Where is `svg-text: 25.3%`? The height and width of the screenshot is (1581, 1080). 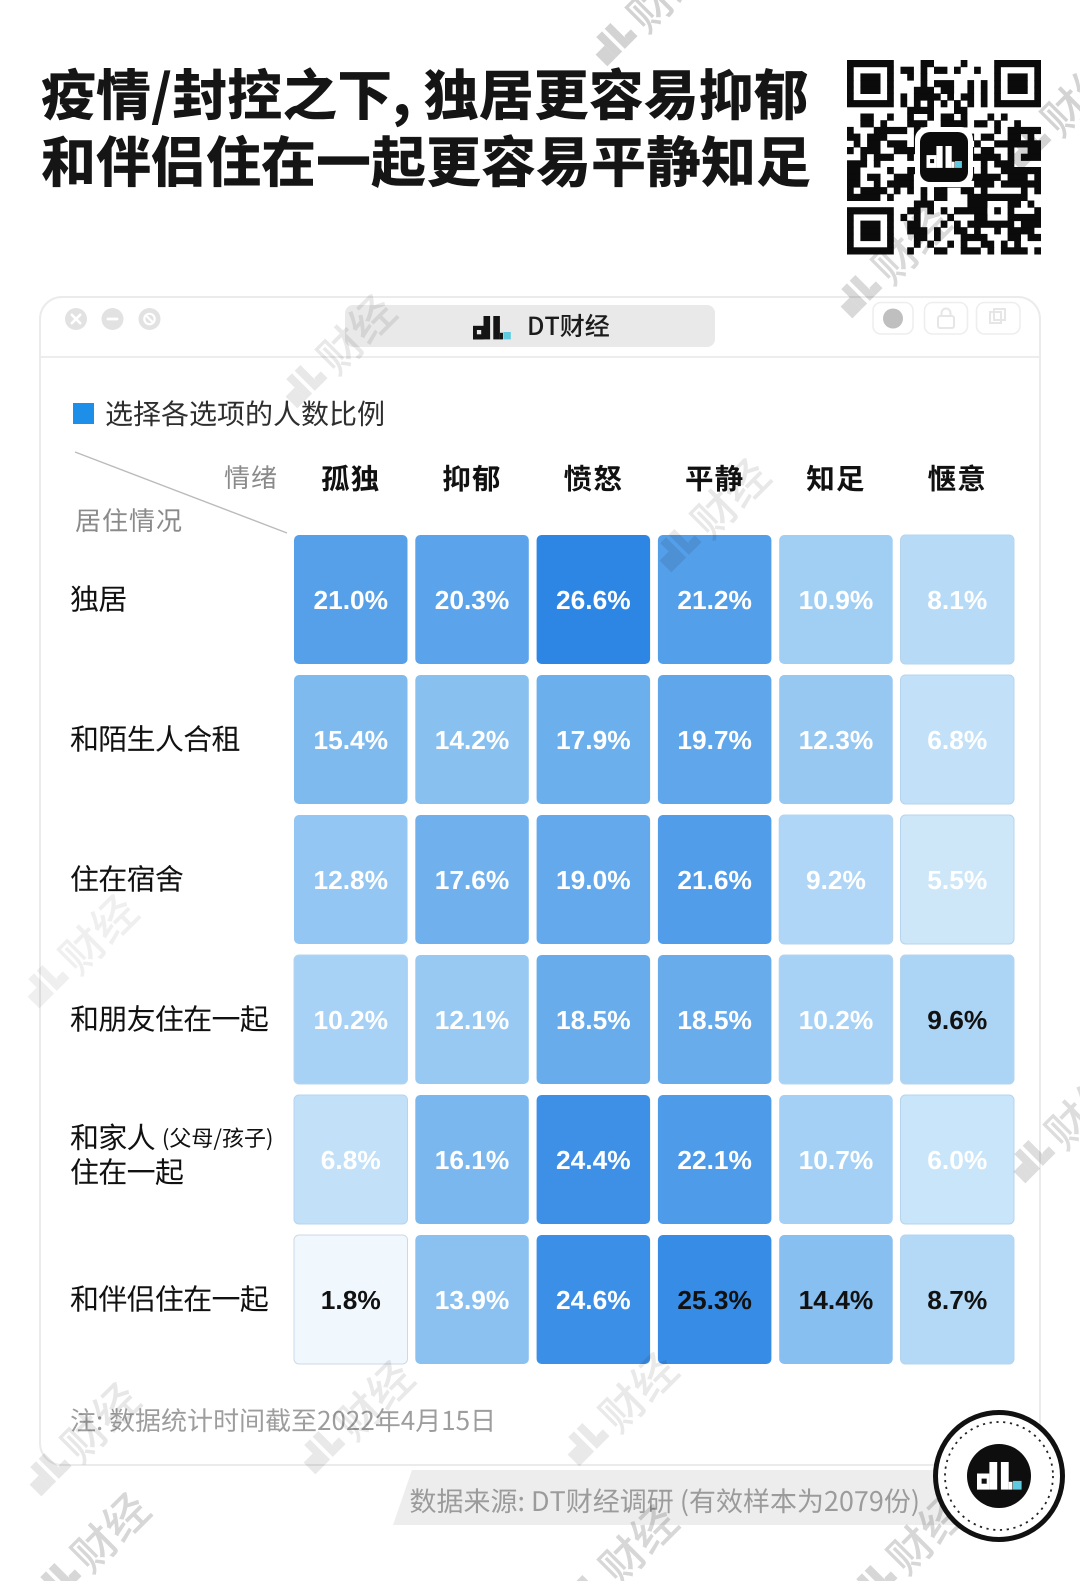
svg-text: 25.3% is located at coordinates (714, 1300).